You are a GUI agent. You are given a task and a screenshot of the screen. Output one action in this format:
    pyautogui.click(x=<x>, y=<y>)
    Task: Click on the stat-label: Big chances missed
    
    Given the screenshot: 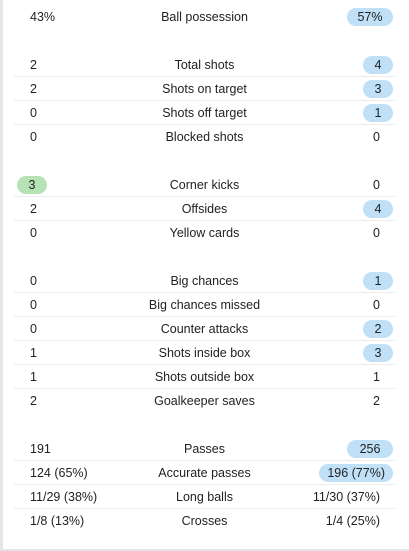 What is the action you would take?
    pyautogui.click(x=204, y=305)
    